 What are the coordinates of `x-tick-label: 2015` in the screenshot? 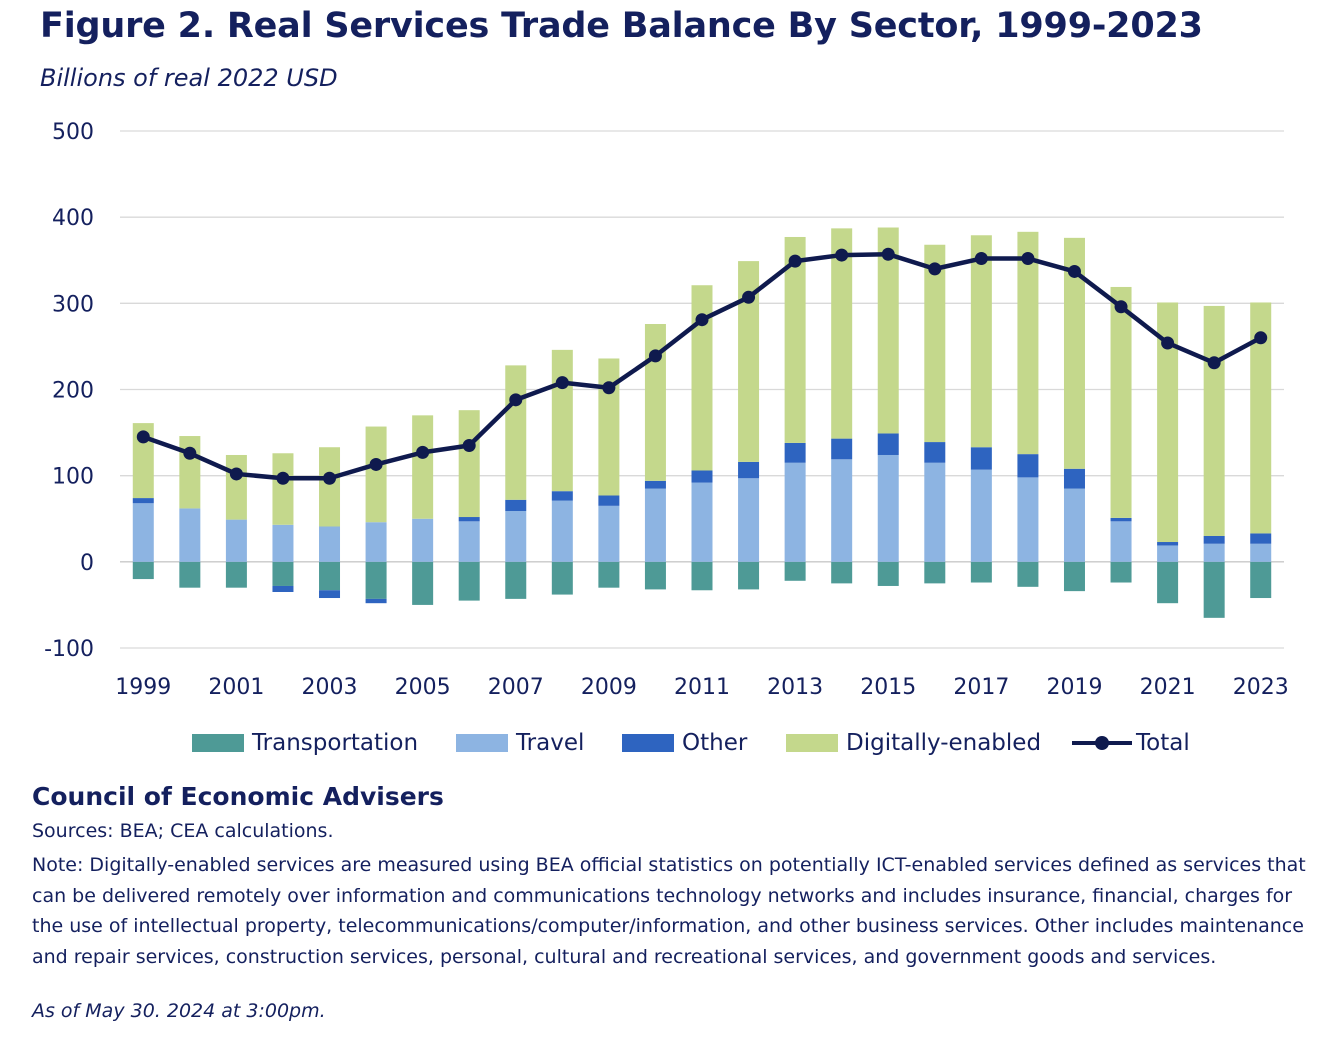 It's located at (888, 687).